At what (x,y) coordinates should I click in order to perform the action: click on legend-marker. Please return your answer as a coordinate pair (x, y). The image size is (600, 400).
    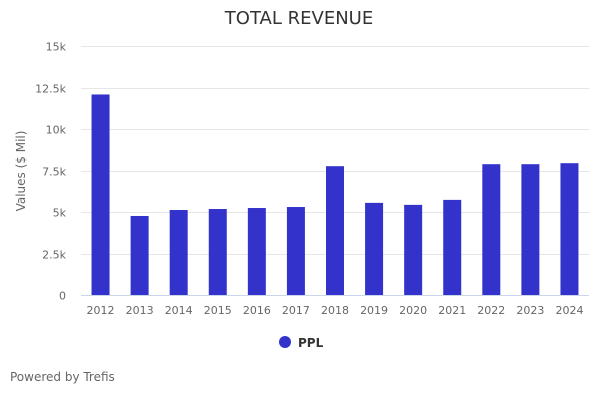
    Looking at the image, I should click on (285, 342).